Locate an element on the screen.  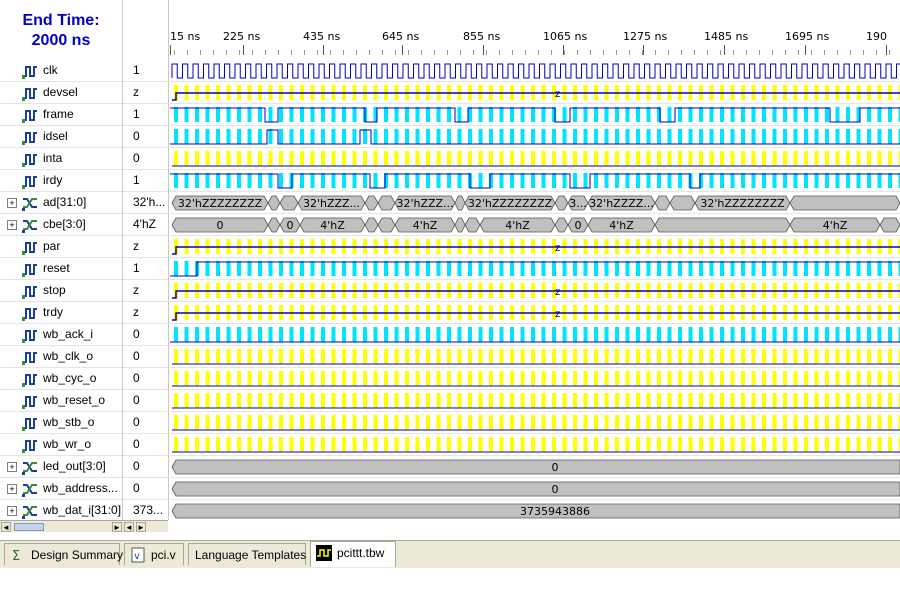
ruler-tick is located at coordinates (170, 50).